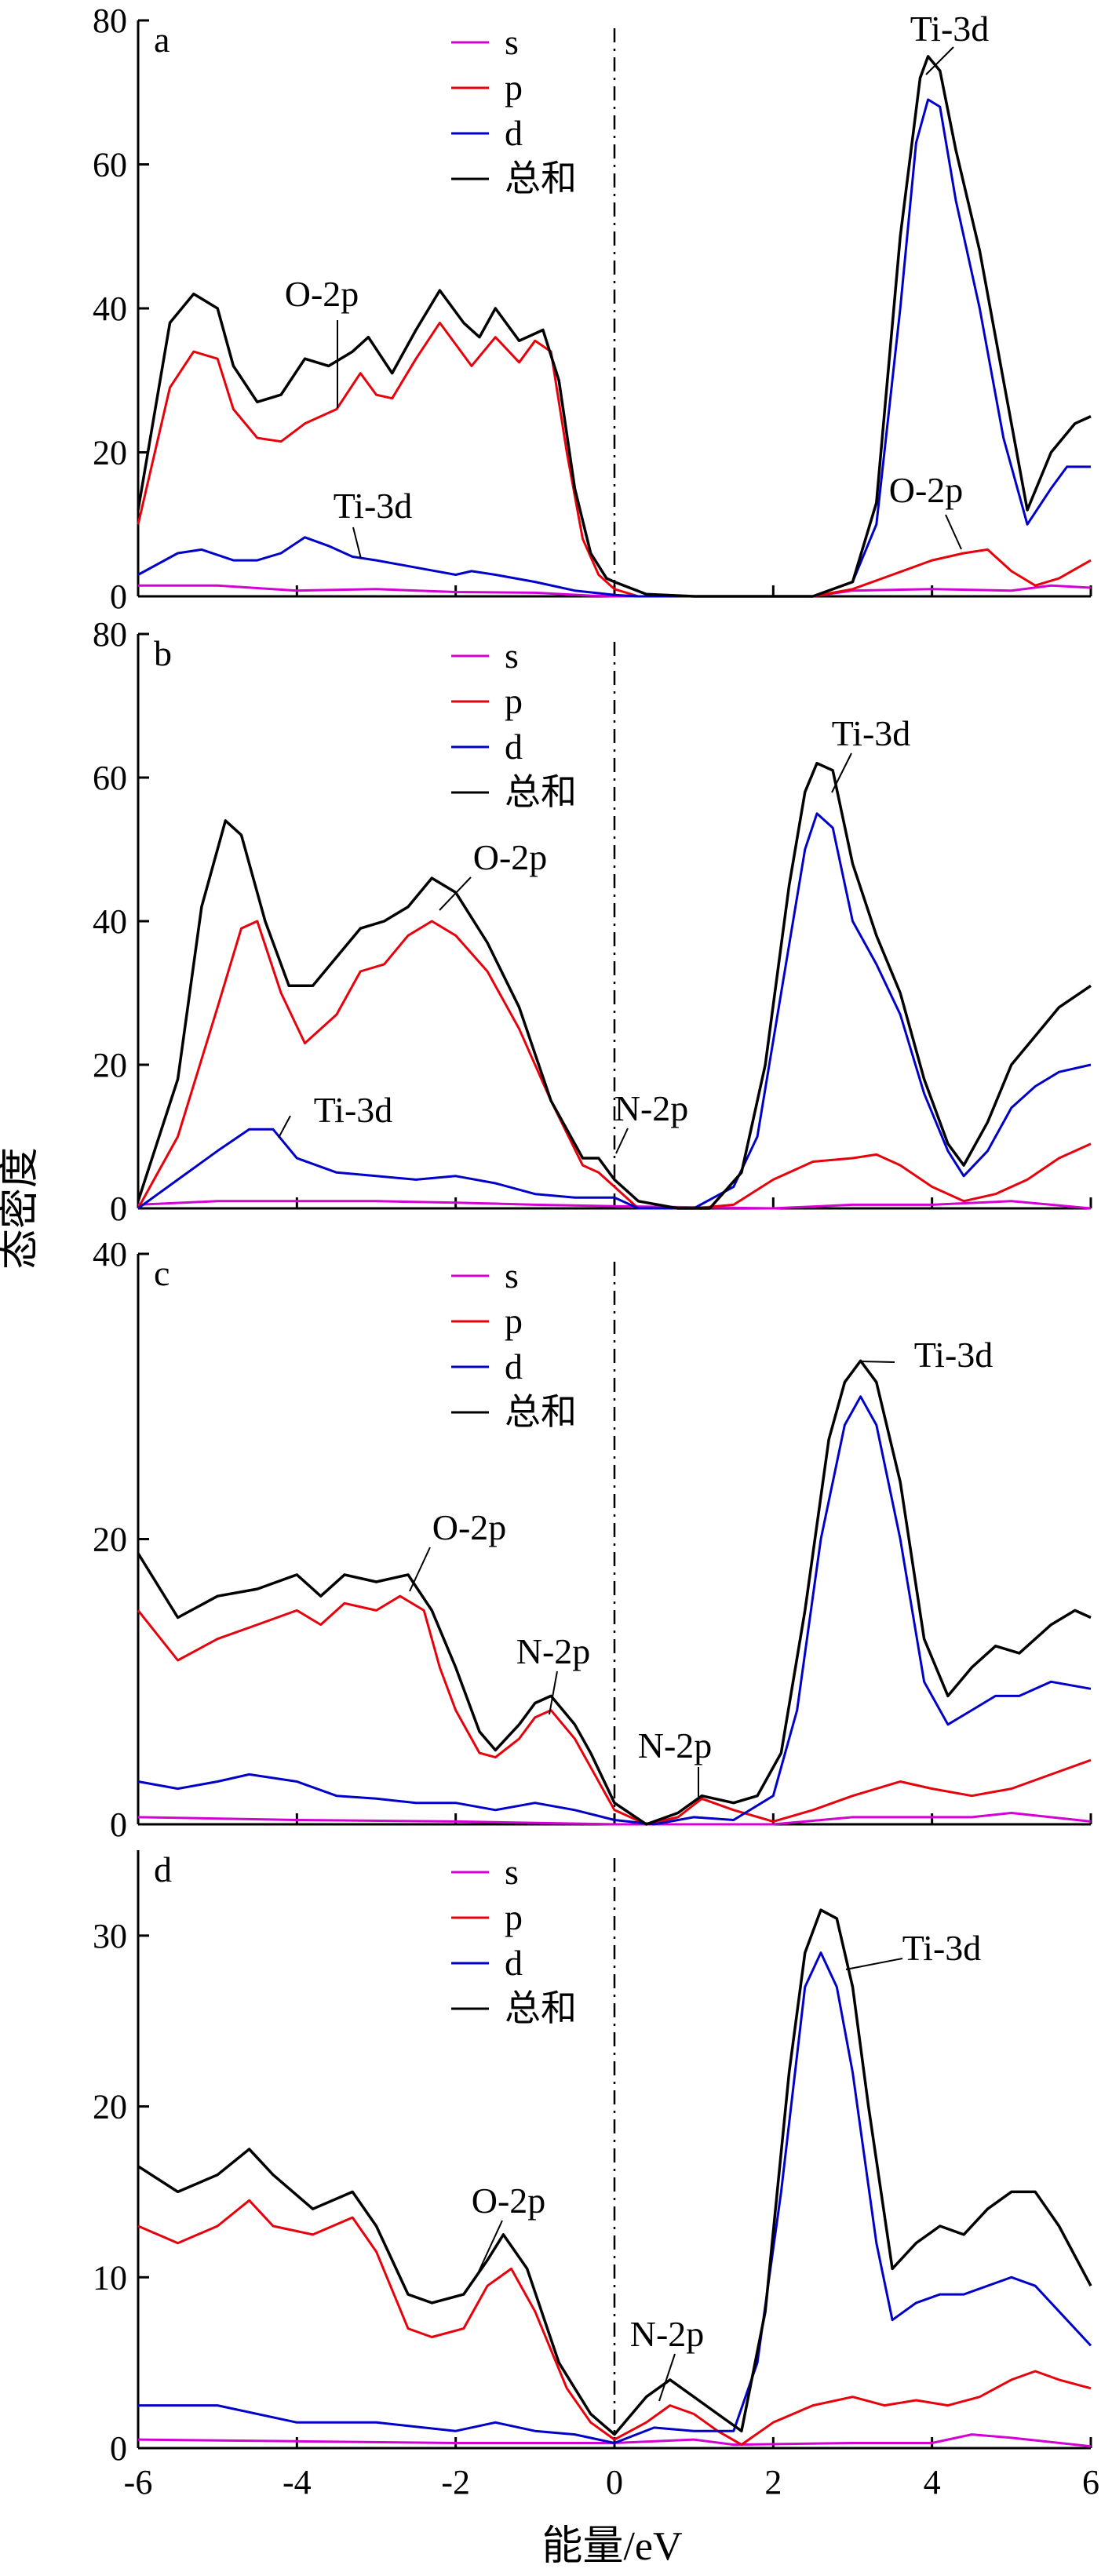  What do you see at coordinates (932, 2482) in the screenshot?
I see `x-tick-label: 4` at bounding box center [932, 2482].